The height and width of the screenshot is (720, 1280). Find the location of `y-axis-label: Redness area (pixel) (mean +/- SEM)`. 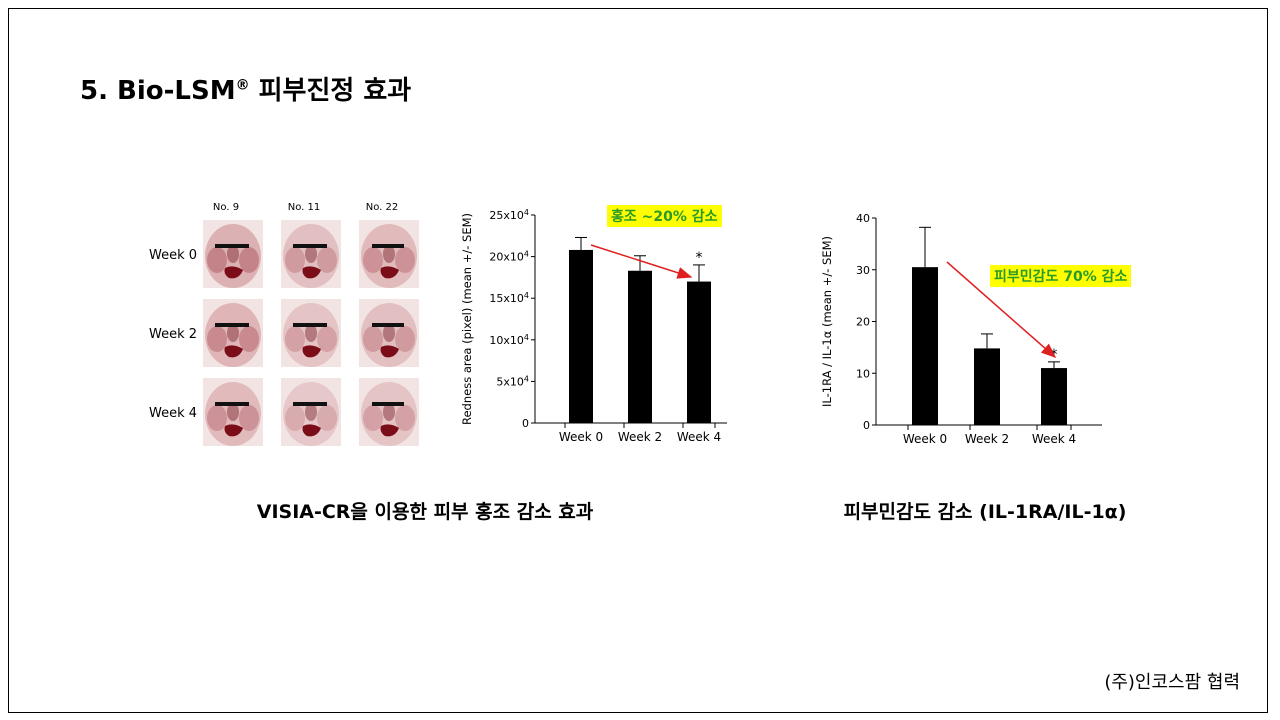

y-axis-label: Redness area (pixel) (mean +/- SEM) is located at coordinates (467, 319).